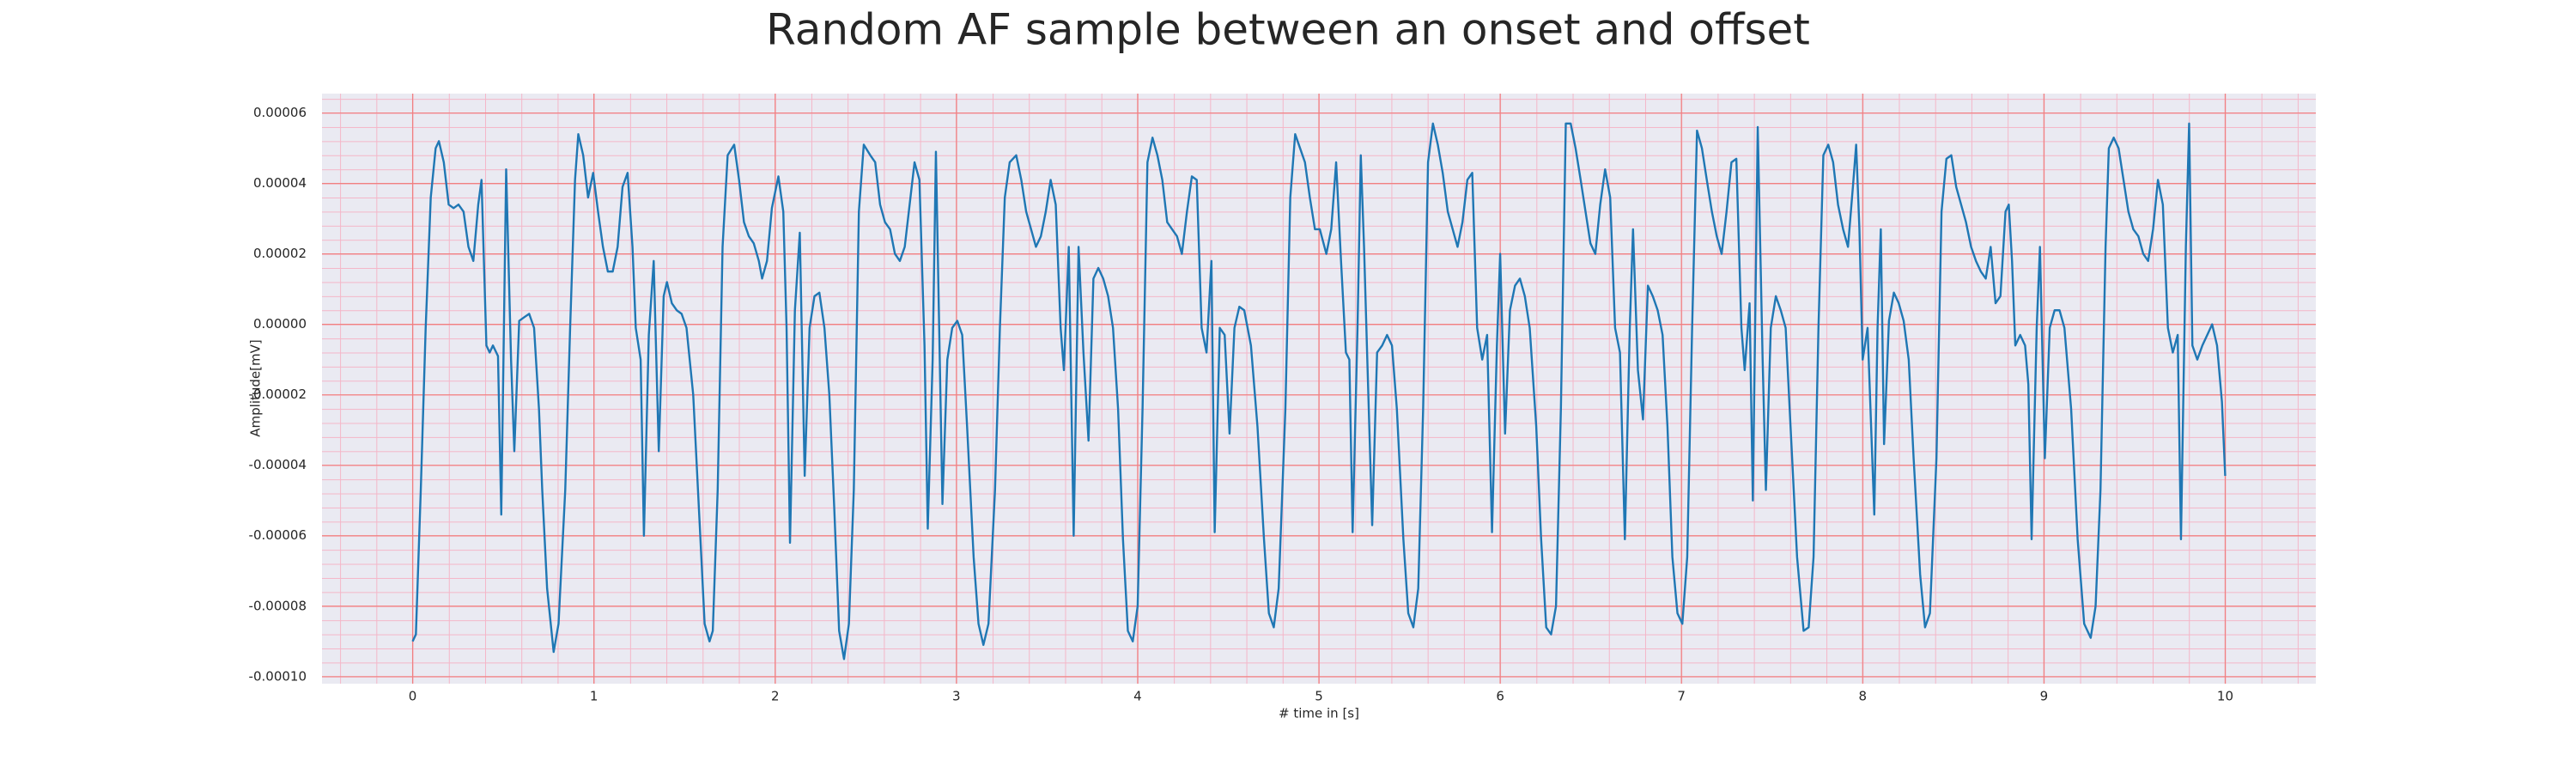  What do you see at coordinates (280, 253) in the screenshot?
I see `y-tick-label: 0.00002` at bounding box center [280, 253].